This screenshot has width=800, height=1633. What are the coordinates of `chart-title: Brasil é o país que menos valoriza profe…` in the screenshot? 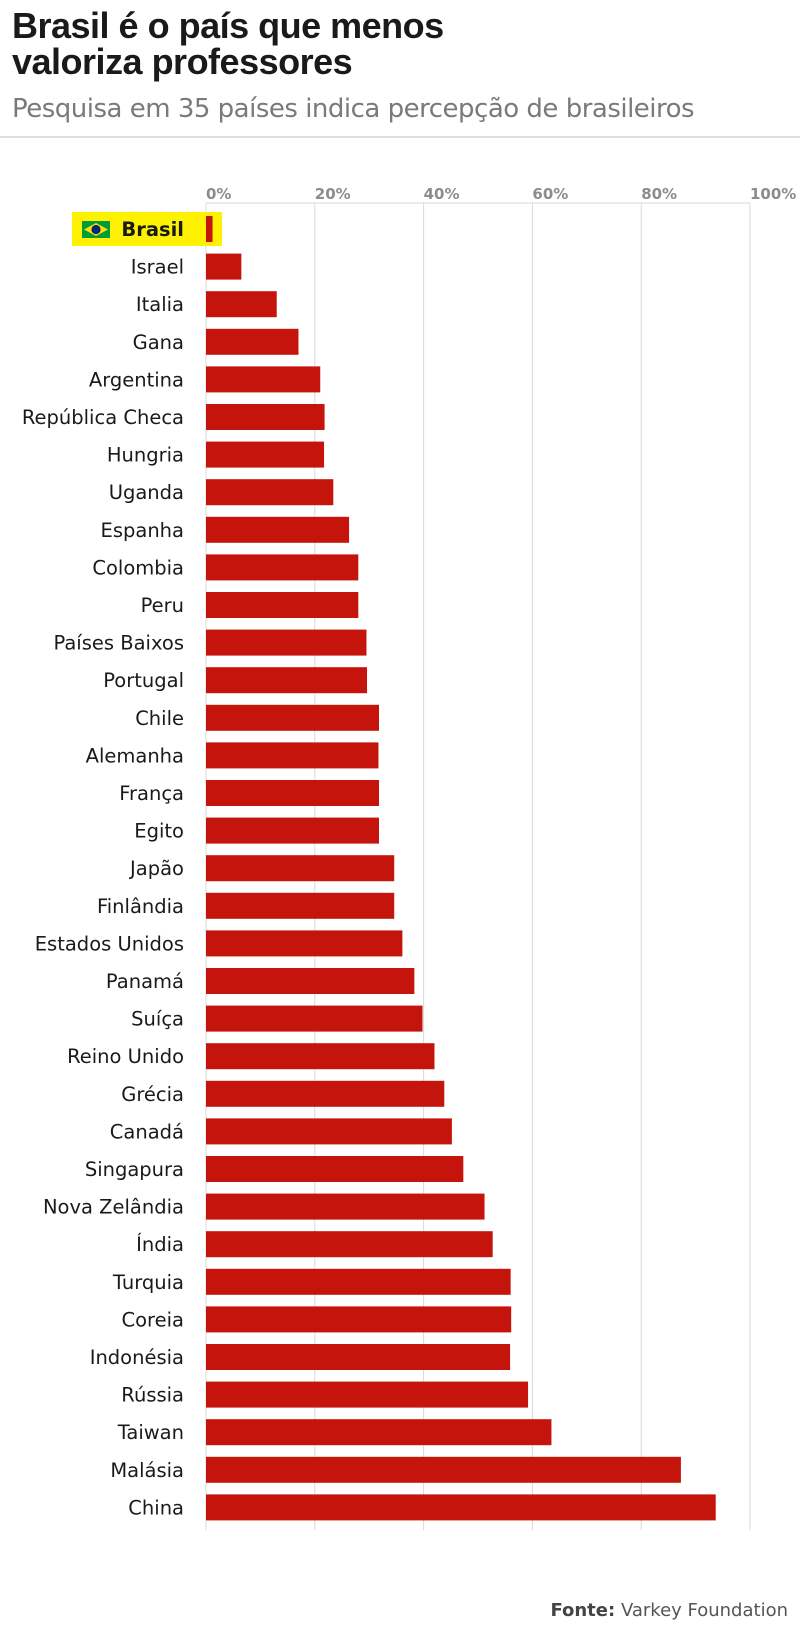 It's located at (402, 44).